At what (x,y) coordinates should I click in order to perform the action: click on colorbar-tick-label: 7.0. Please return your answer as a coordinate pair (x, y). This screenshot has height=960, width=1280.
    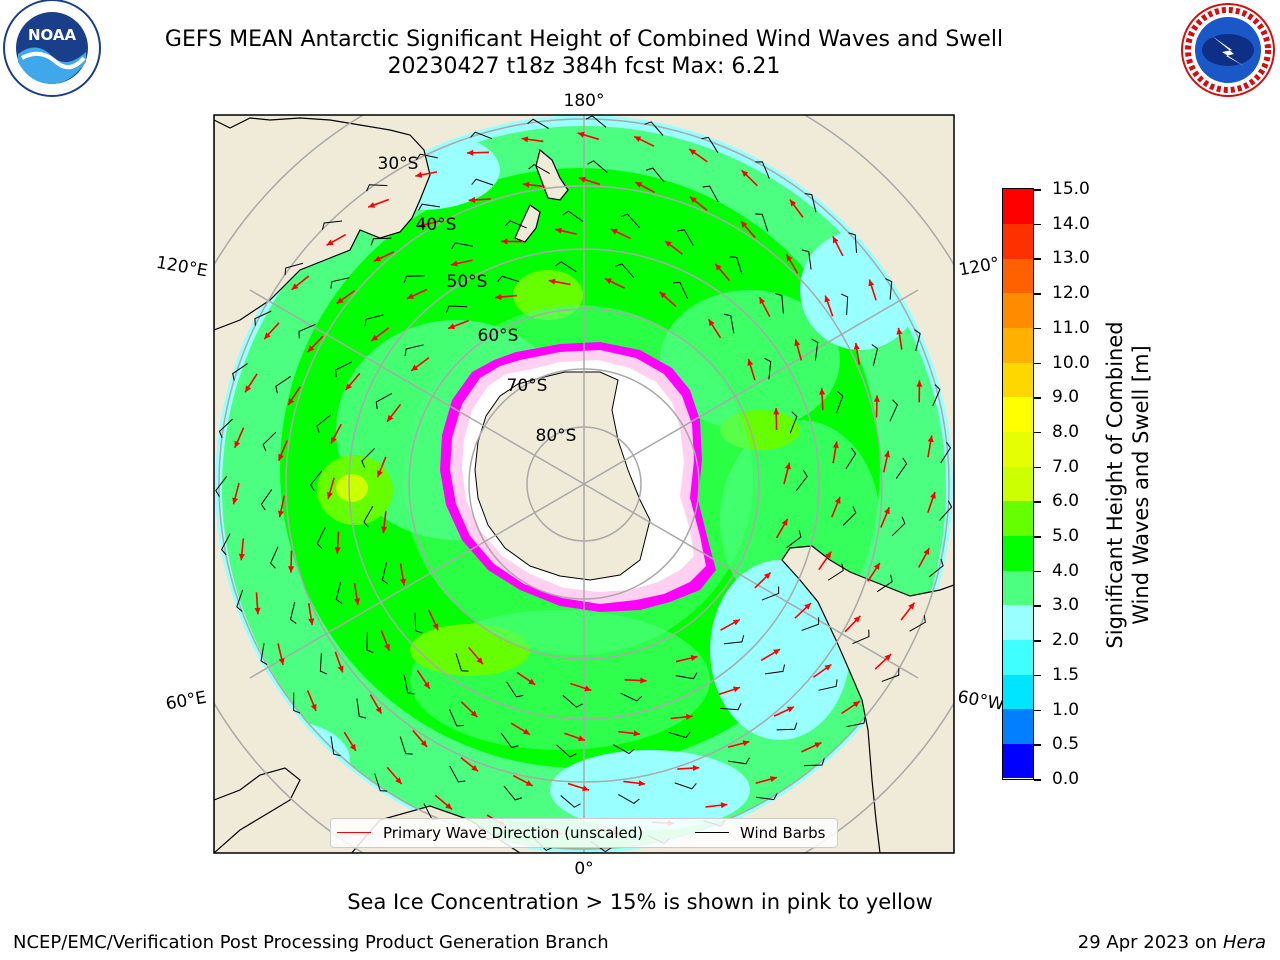
    Looking at the image, I should click on (1066, 466).